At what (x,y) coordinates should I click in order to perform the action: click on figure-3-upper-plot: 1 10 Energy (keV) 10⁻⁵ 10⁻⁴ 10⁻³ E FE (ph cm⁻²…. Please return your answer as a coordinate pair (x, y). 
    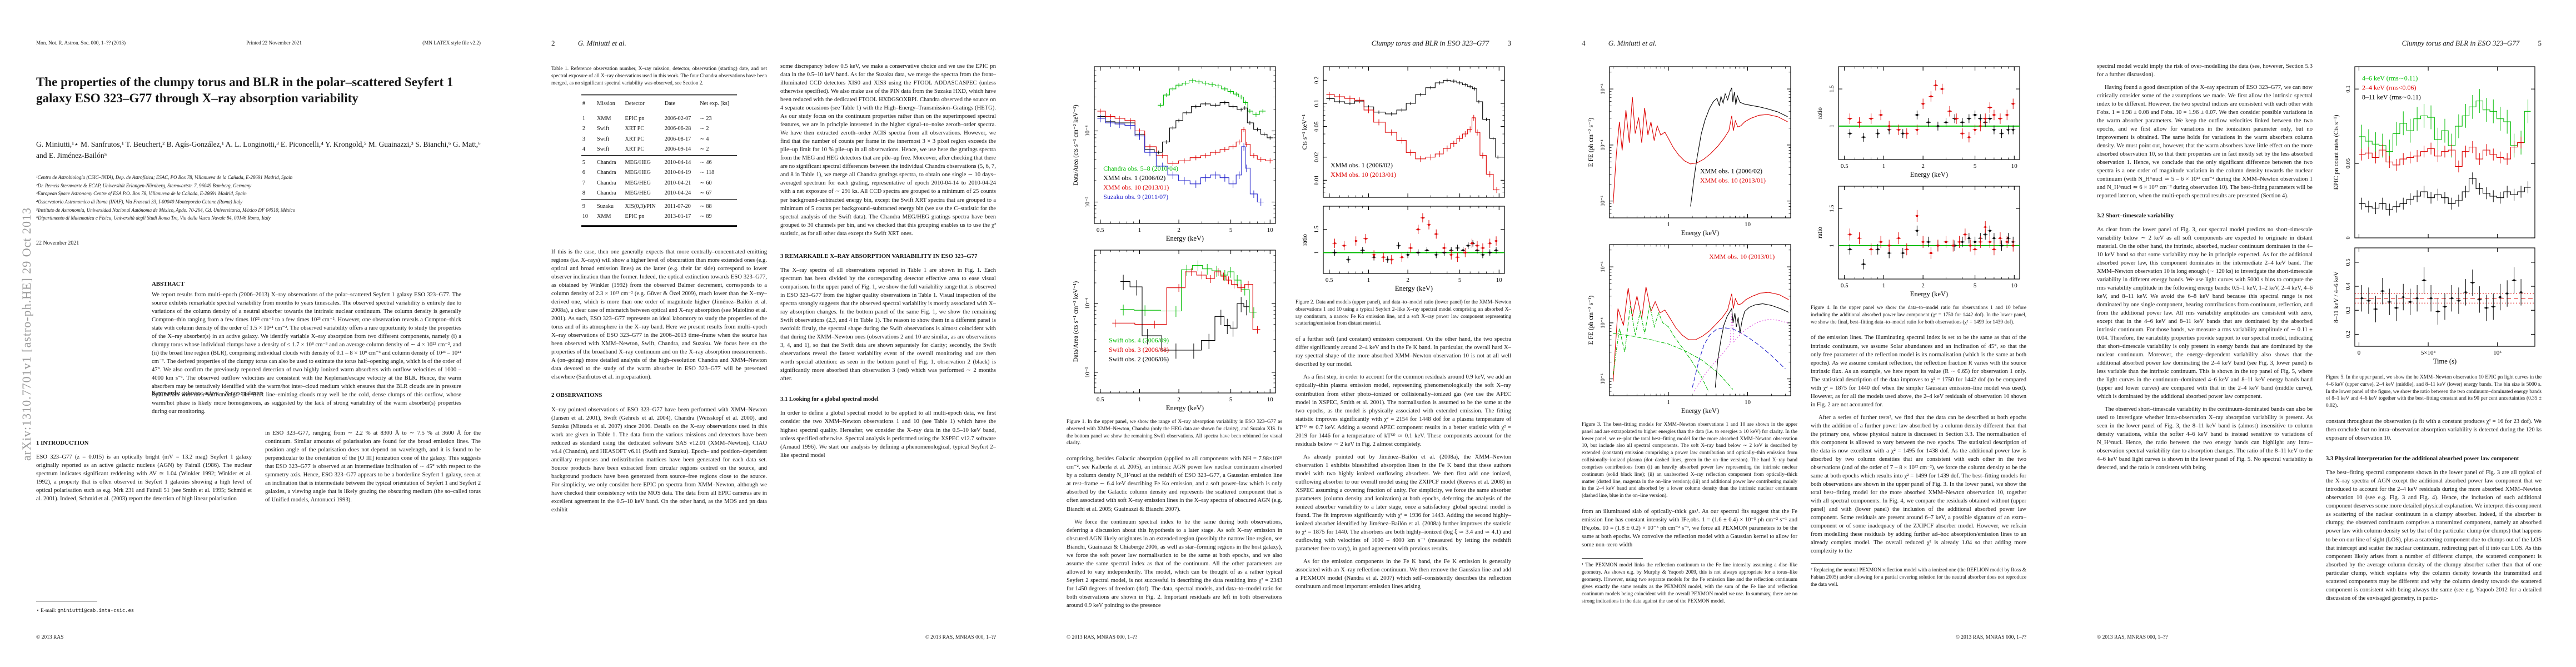
    Looking at the image, I should click on (1689, 151).